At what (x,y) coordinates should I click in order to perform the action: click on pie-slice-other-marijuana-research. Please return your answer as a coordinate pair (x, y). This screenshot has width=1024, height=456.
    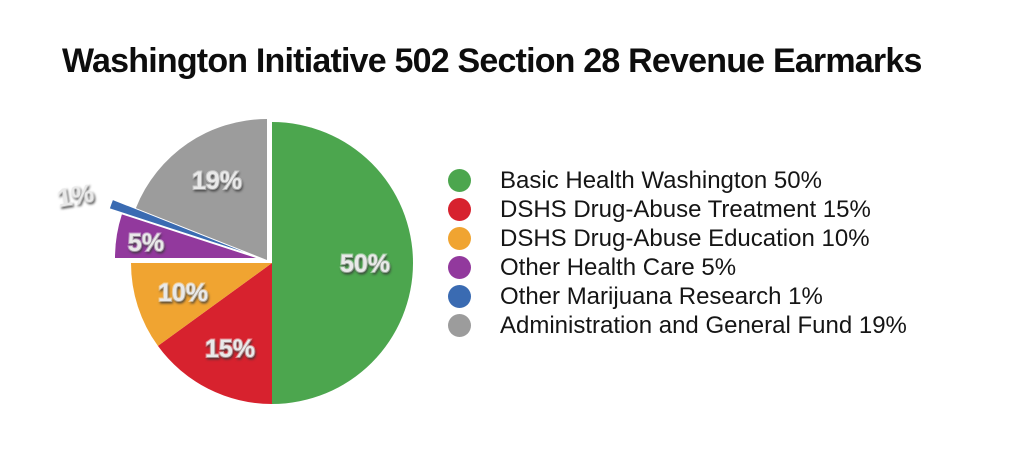
    Looking at the image, I should click on (177, 226).